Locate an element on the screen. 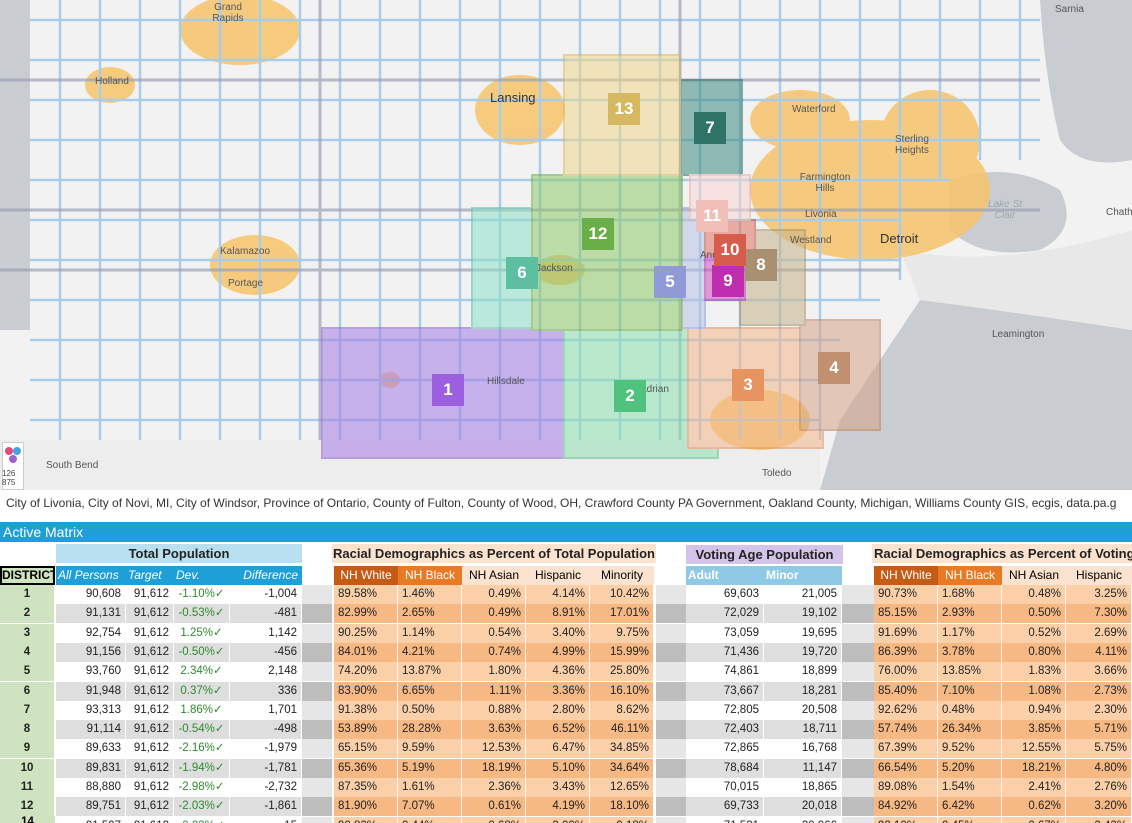 The height and width of the screenshot is (823, 1132). cell-voting-nh-white: 86.39% is located at coordinates (906, 652).